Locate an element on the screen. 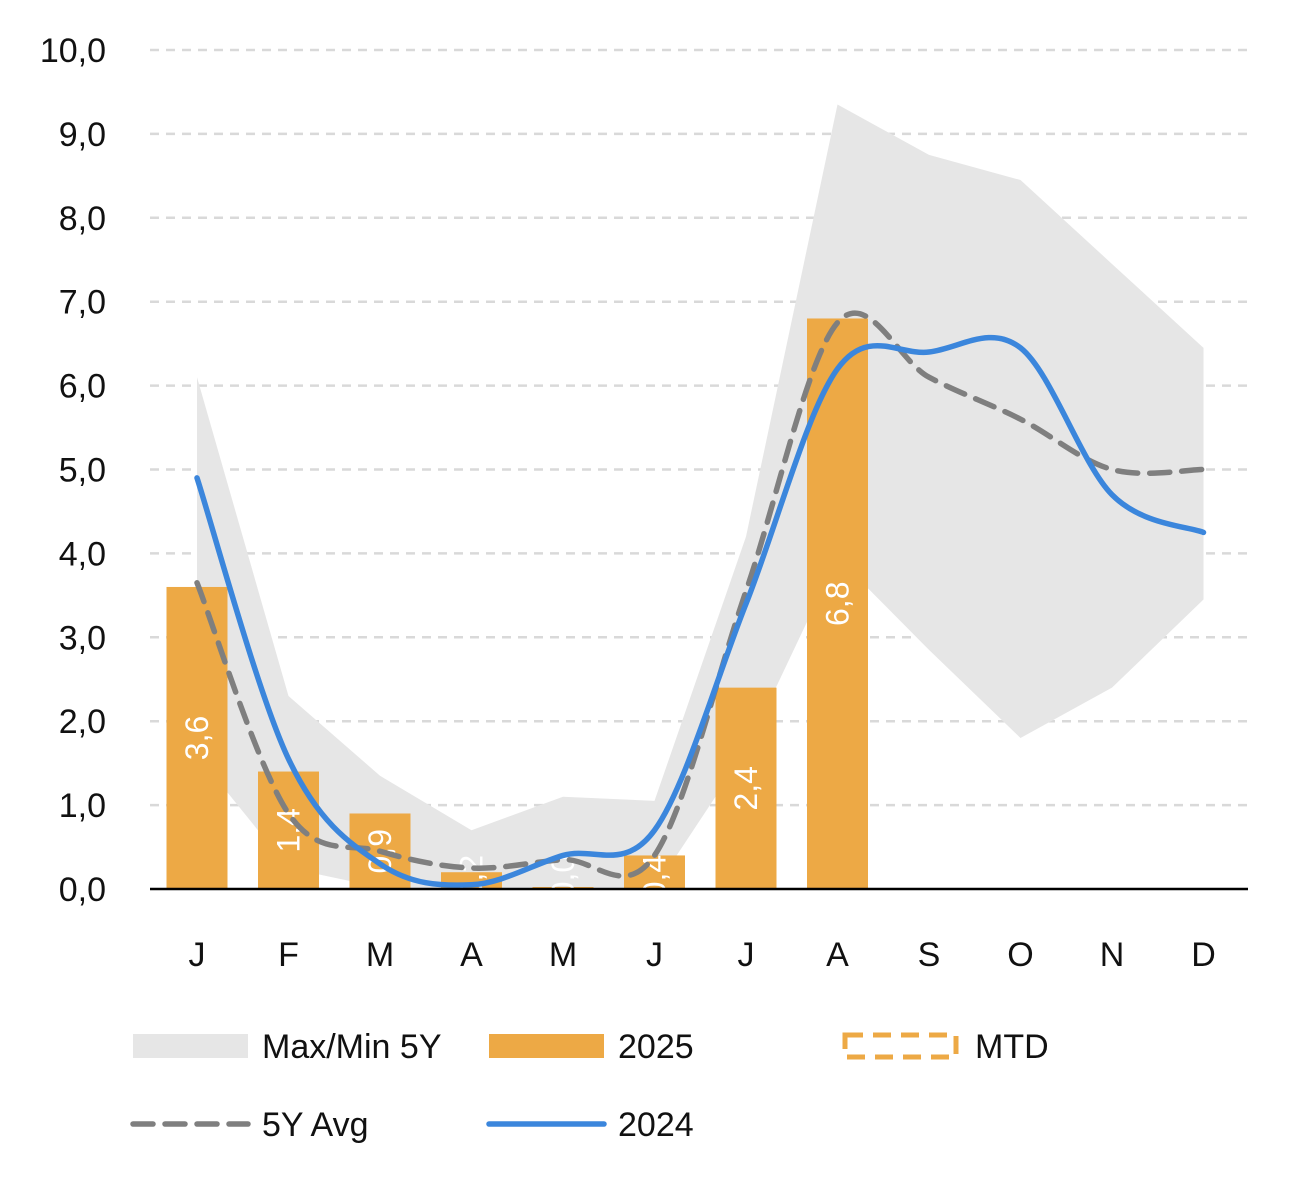 The height and width of the screenshot is (1183, 1299). y-axis-ticks: 0,0 1,0 2,0 3,0 4,0 5,0 6,0 7,0 8,0 9,0 10,0 is located at coordinates (73, 470).